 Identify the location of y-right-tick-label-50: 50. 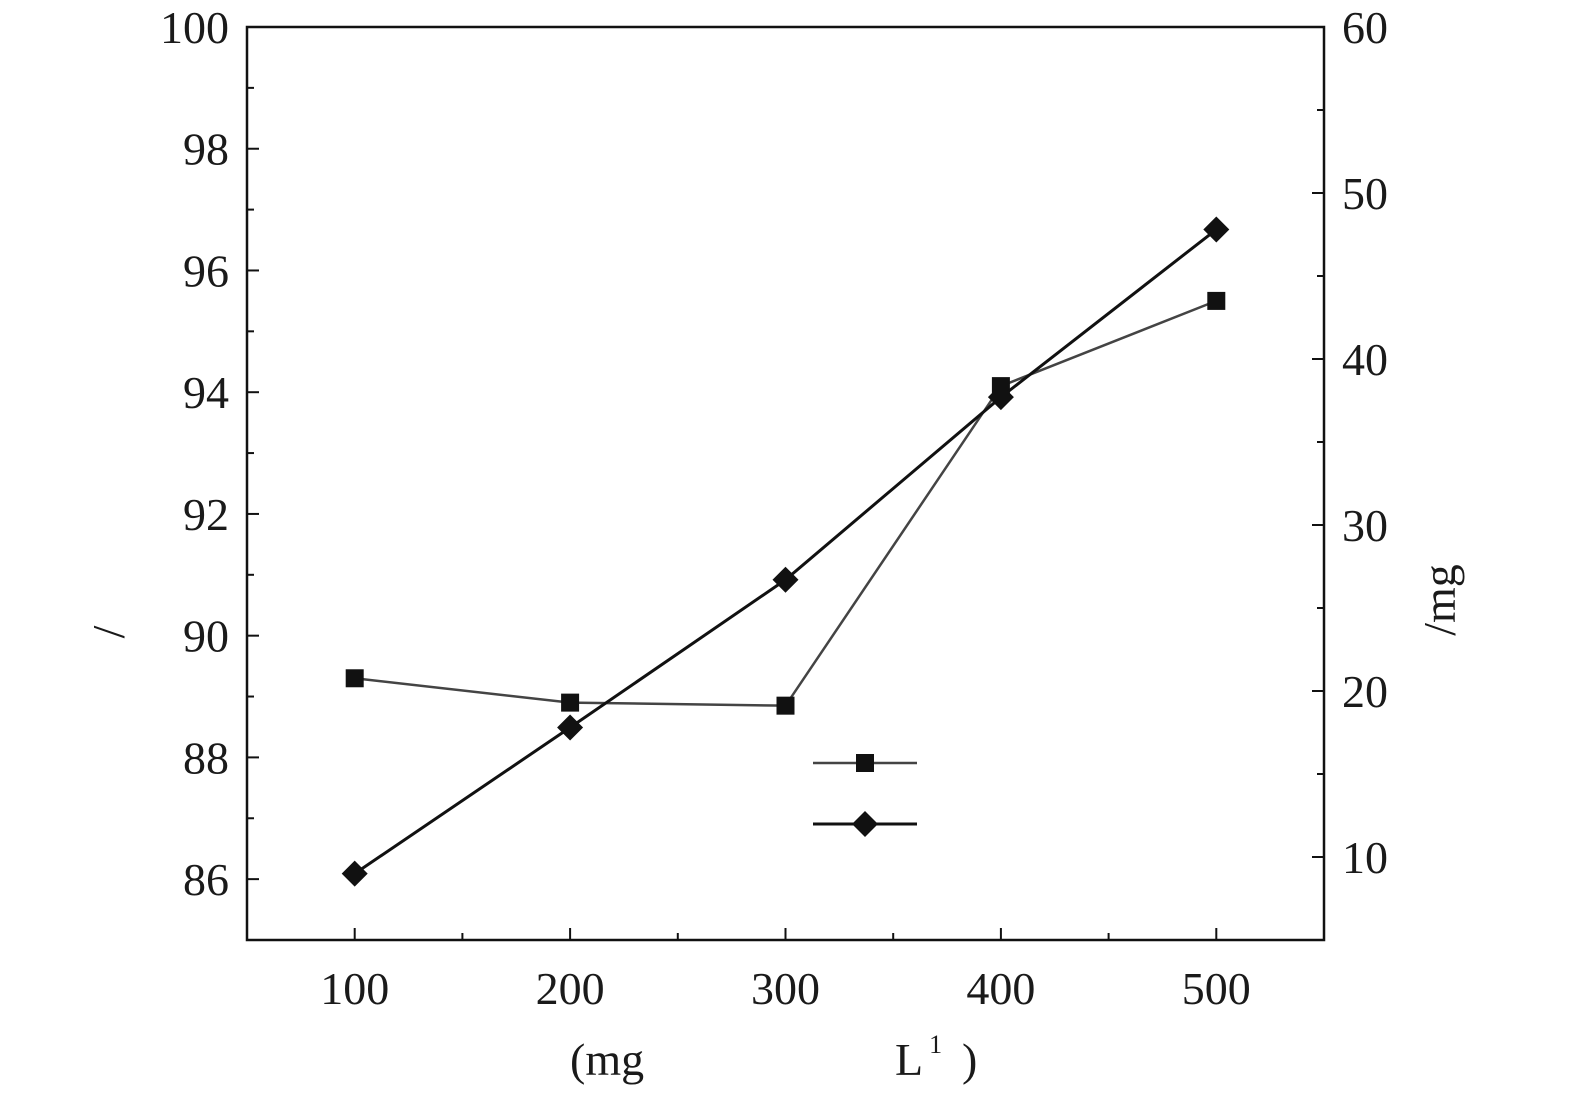
(1365, 193).